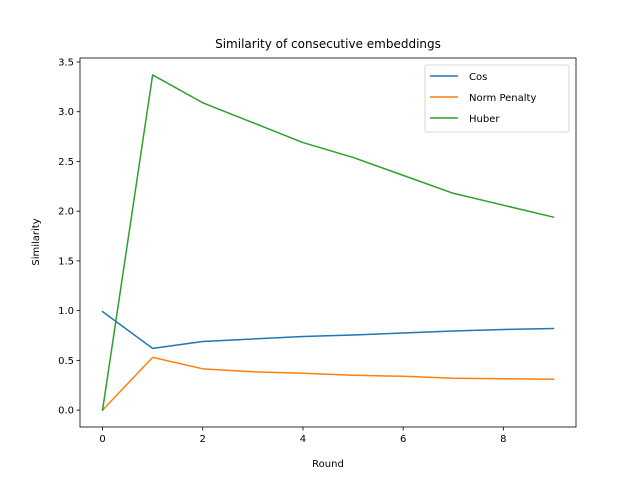 This screenshot has width=640, height=480. Describe the element at coordinates (66, 212) in the screenshot. I see `y-tick-label: 2.0` at that location.